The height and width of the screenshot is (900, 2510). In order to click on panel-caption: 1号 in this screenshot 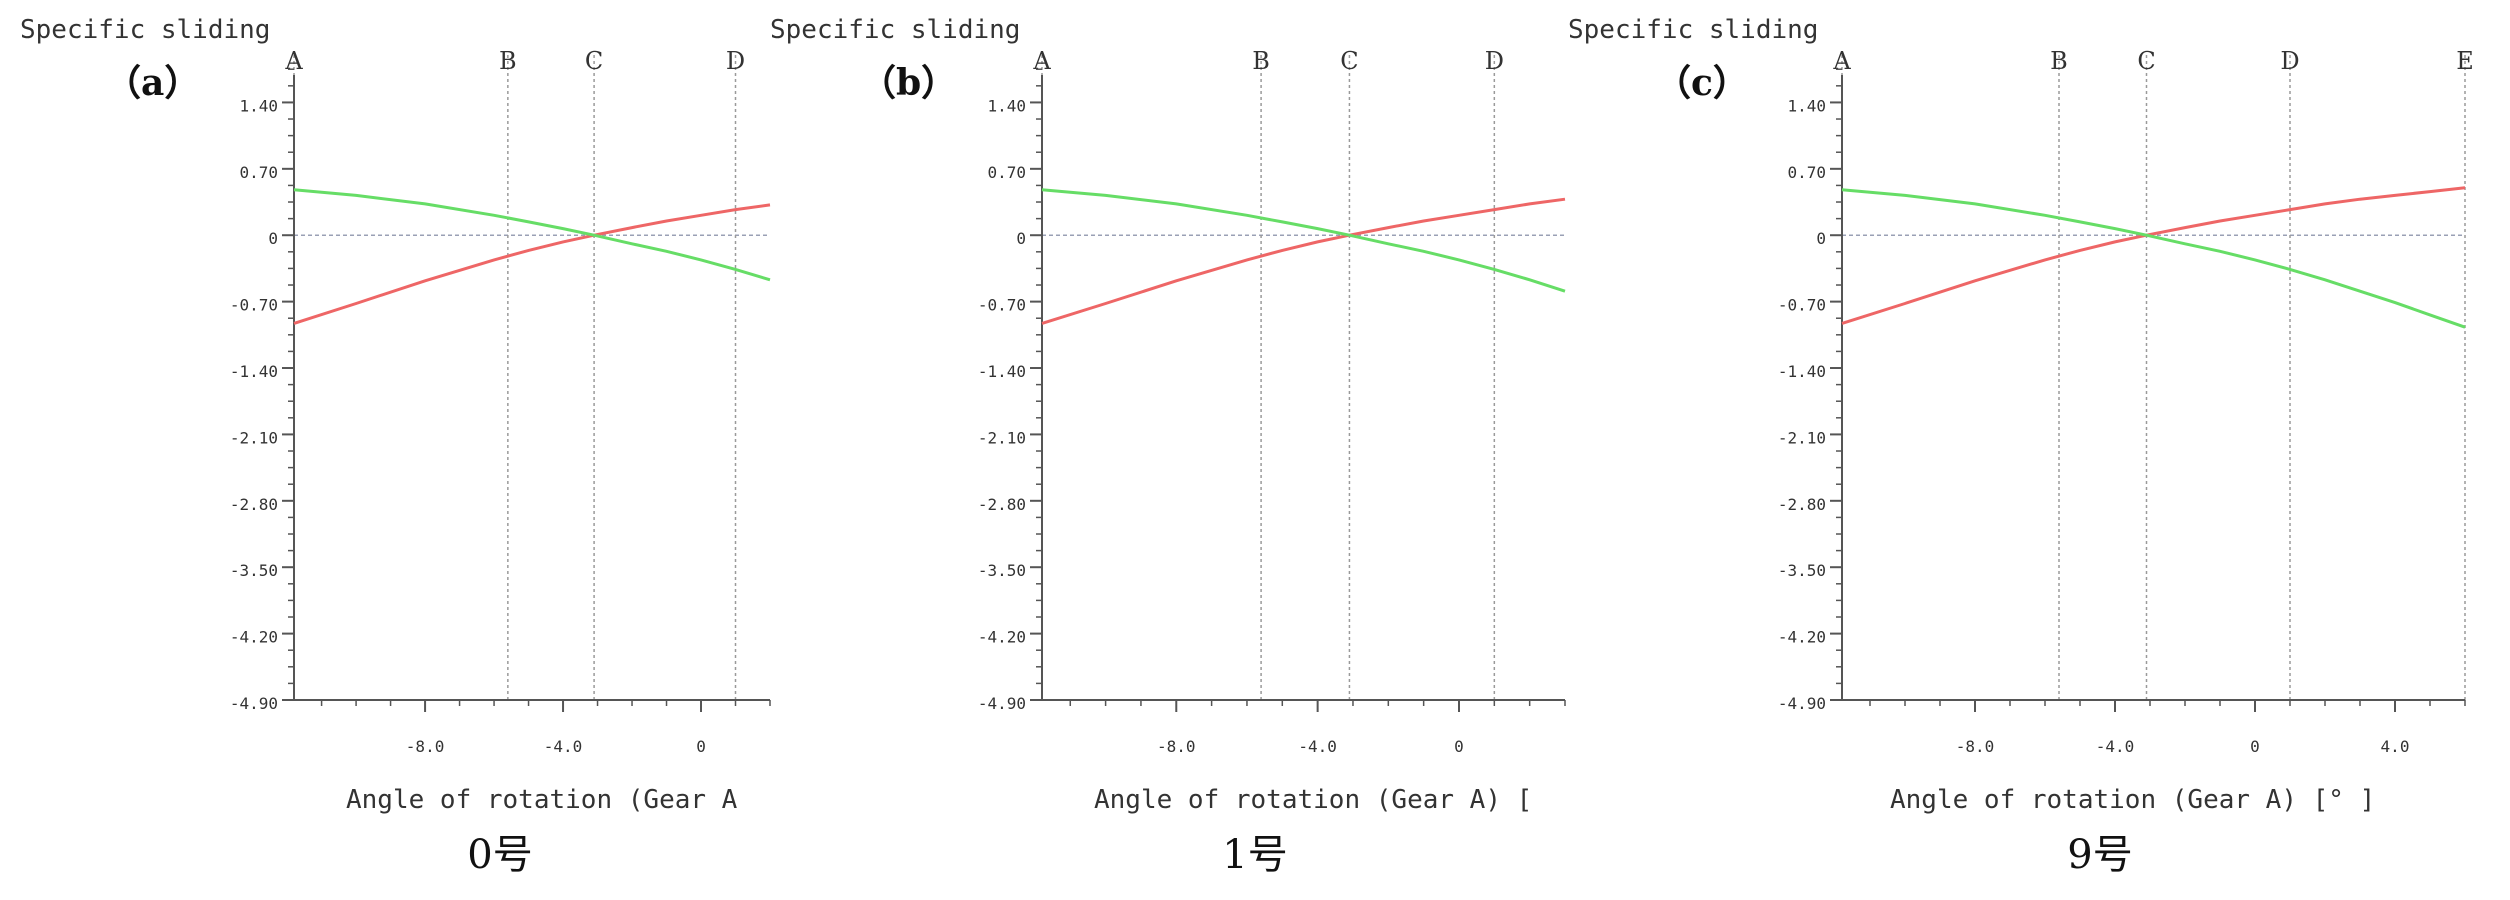, I will do `click(1254, 855)`.